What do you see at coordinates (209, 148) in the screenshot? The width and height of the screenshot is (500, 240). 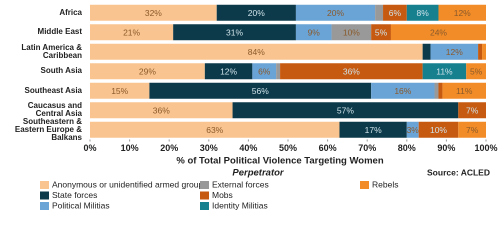 I see `x-tick-label: 30%` at bounding box center [209, 148].